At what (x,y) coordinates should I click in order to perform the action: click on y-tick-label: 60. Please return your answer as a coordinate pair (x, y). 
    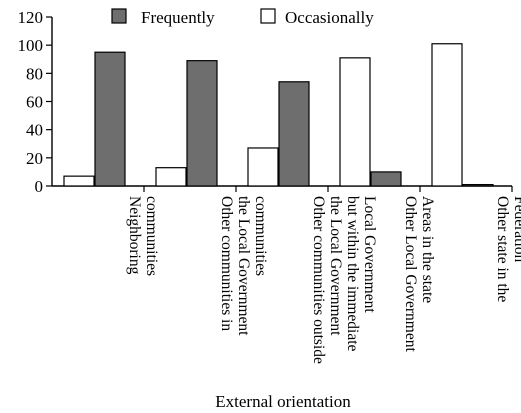
    Looking at the image, I should click on (34, 102).